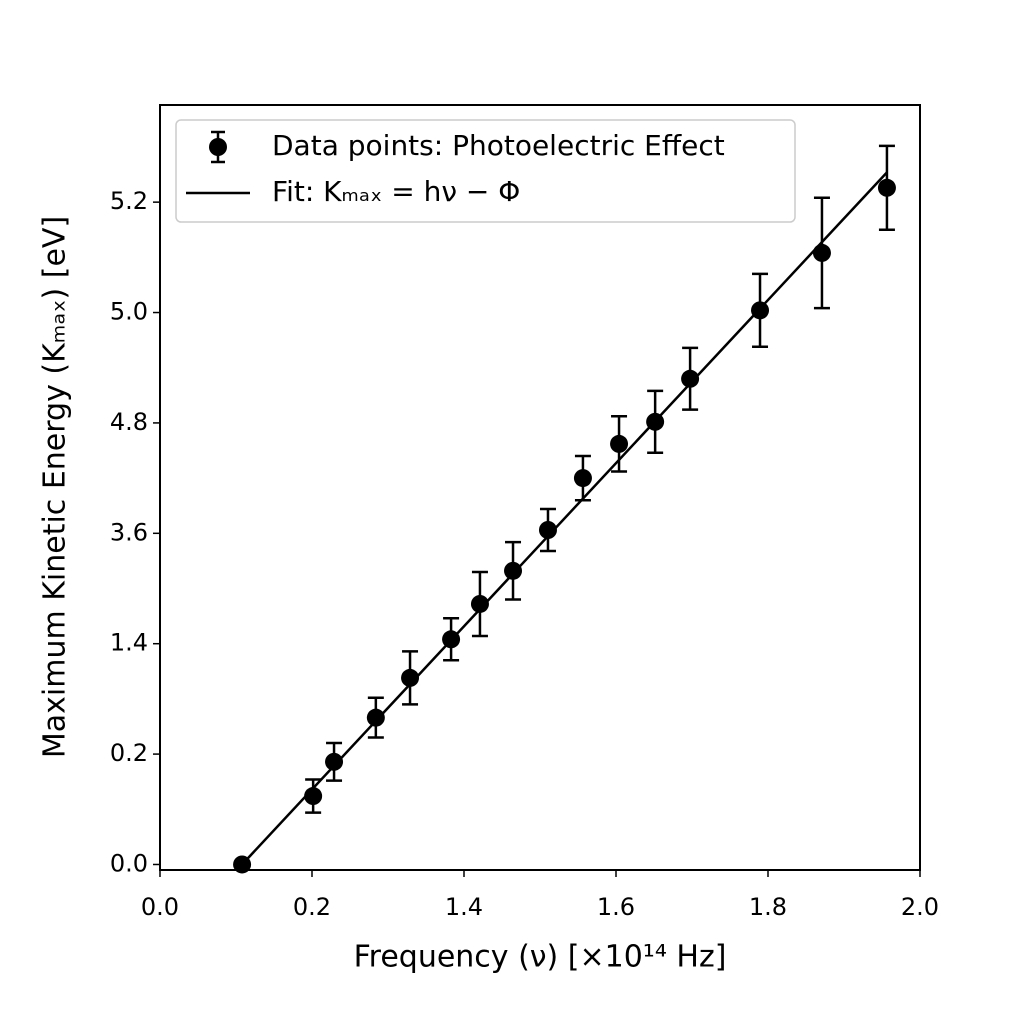  Describe the element at coordinates (540, 957) in the screenshot. I see `x-axis-label: Frequency (ν) [×10¹⁴ Hz]` at that location.